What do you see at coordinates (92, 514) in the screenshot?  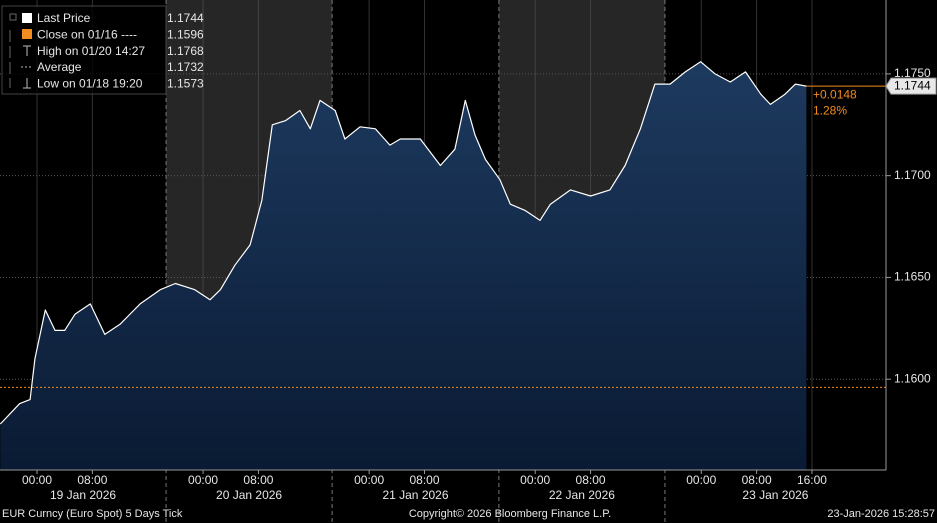 I see `footer-left: EUR Curncy (Euro Spot) 5 Days Tick` at bounding box center [92, 514].